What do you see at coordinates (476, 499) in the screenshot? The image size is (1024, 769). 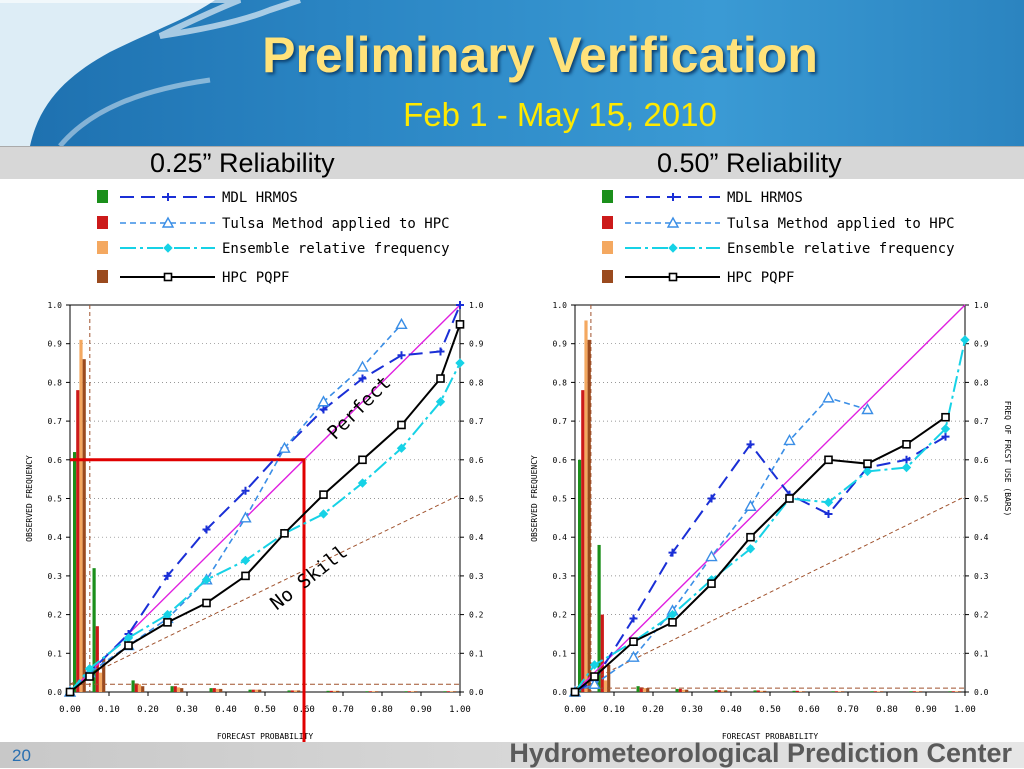 I see `y-right-tick-label: 0.5` at bounding box center [476, 499].